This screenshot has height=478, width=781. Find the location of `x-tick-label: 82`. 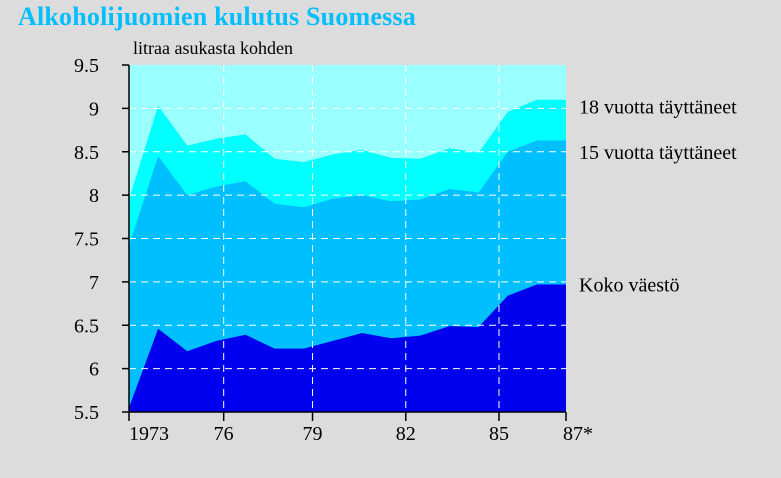

x-tick-label: 82 is located at coordinates (406, 434).